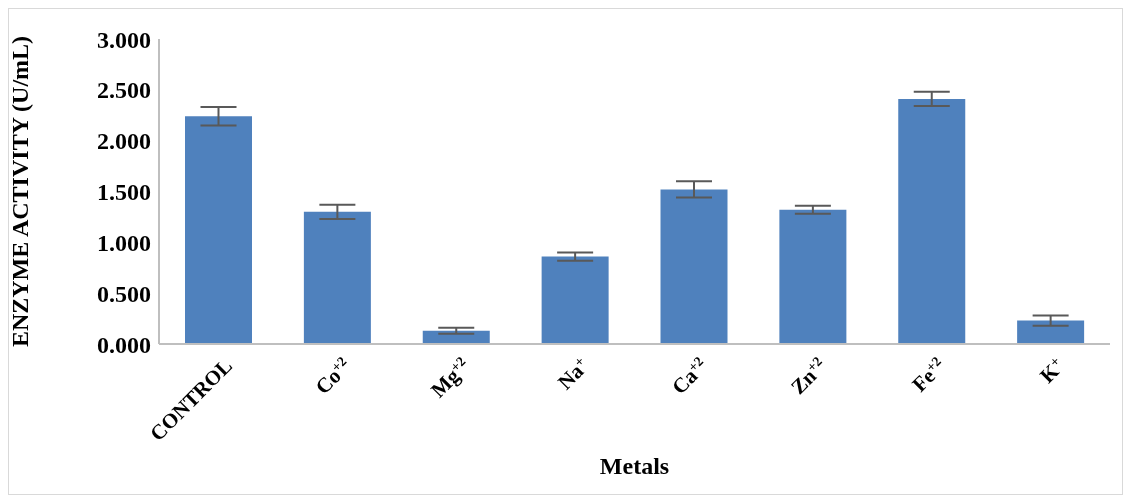  I want to click on y-tick-label: 3.000, so click(124, 39).